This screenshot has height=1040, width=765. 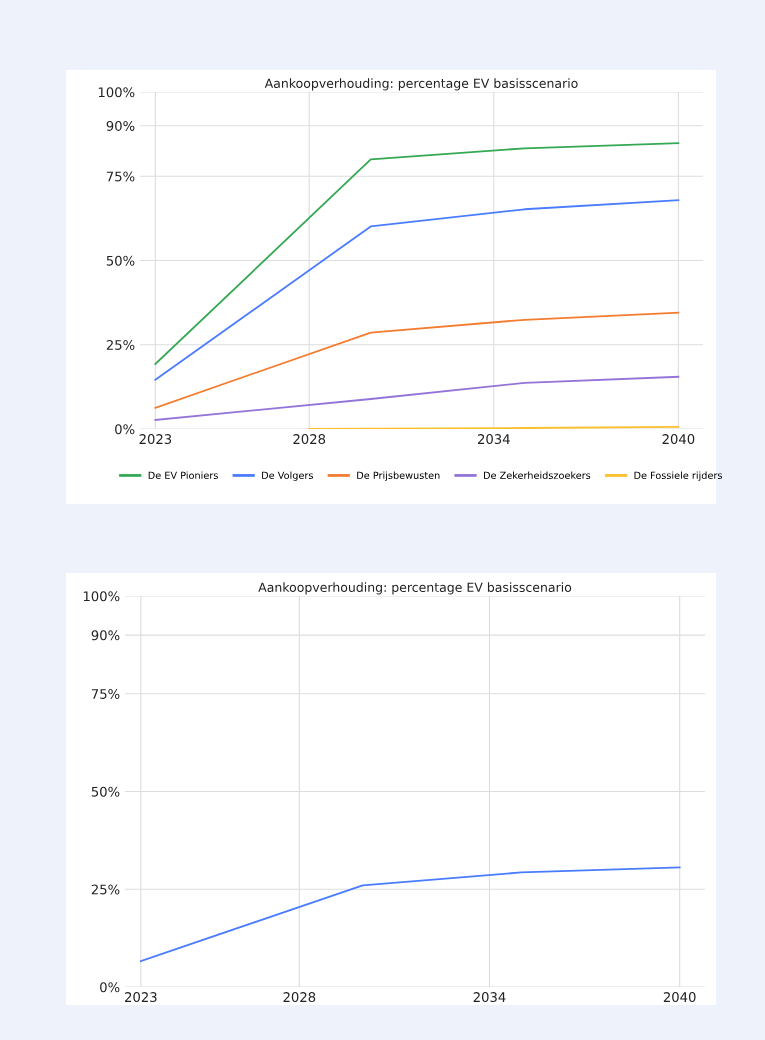 I want to click on legend-label: De Volgers, so click(x=287, y=476).